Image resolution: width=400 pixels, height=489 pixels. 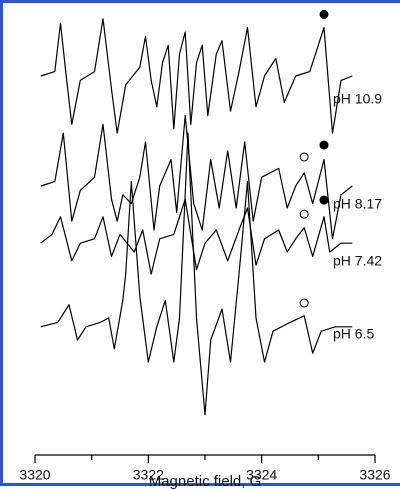 What do you see at coordinates (196, 236) in the screenshot?
I see `spectrum-line` at bounding box center [196, 236].